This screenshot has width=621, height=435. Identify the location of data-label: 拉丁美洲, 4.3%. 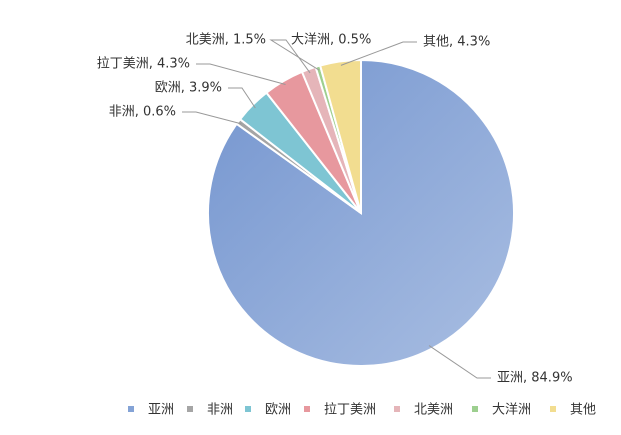
(143, 64).